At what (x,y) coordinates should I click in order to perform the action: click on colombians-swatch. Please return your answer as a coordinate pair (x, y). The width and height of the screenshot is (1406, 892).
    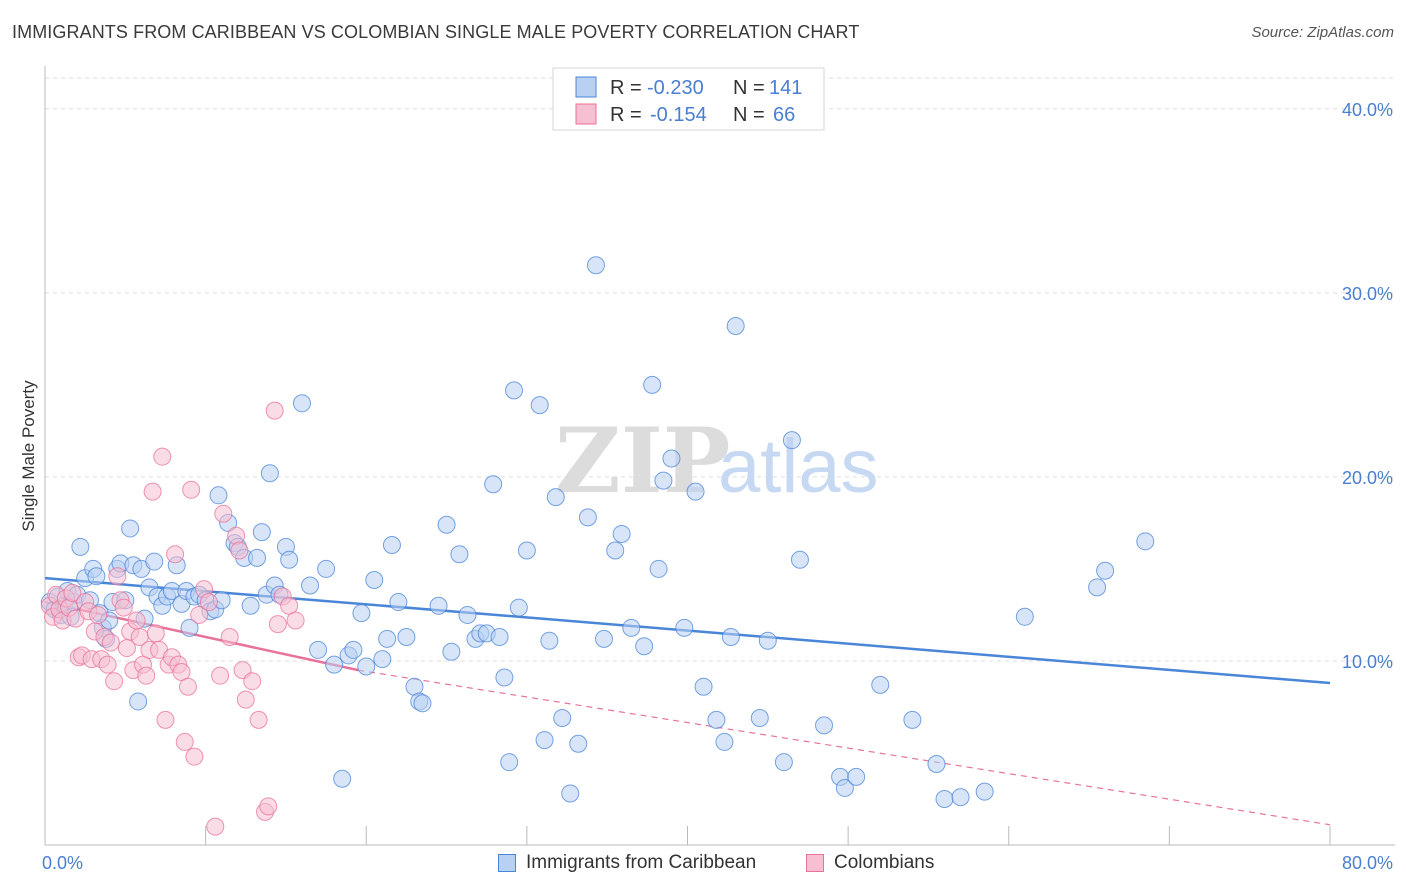
    Looking at the image, I should click on (815, 863).